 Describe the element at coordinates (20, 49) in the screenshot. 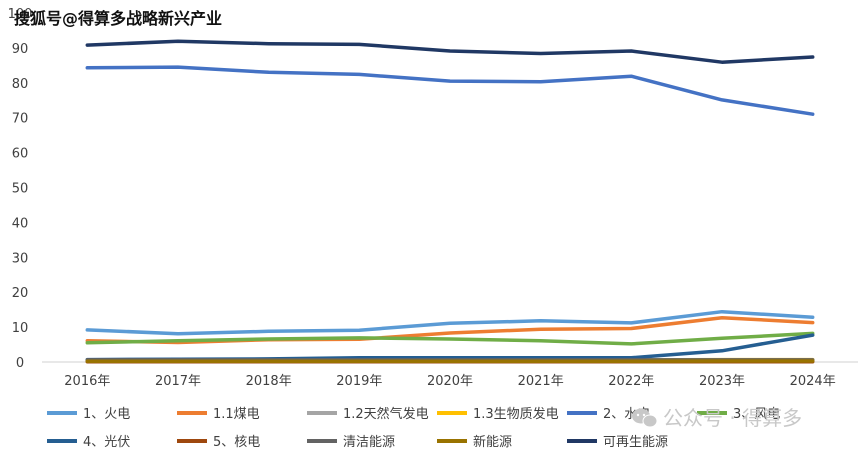

I see `y-tick-label: 90` at that location.